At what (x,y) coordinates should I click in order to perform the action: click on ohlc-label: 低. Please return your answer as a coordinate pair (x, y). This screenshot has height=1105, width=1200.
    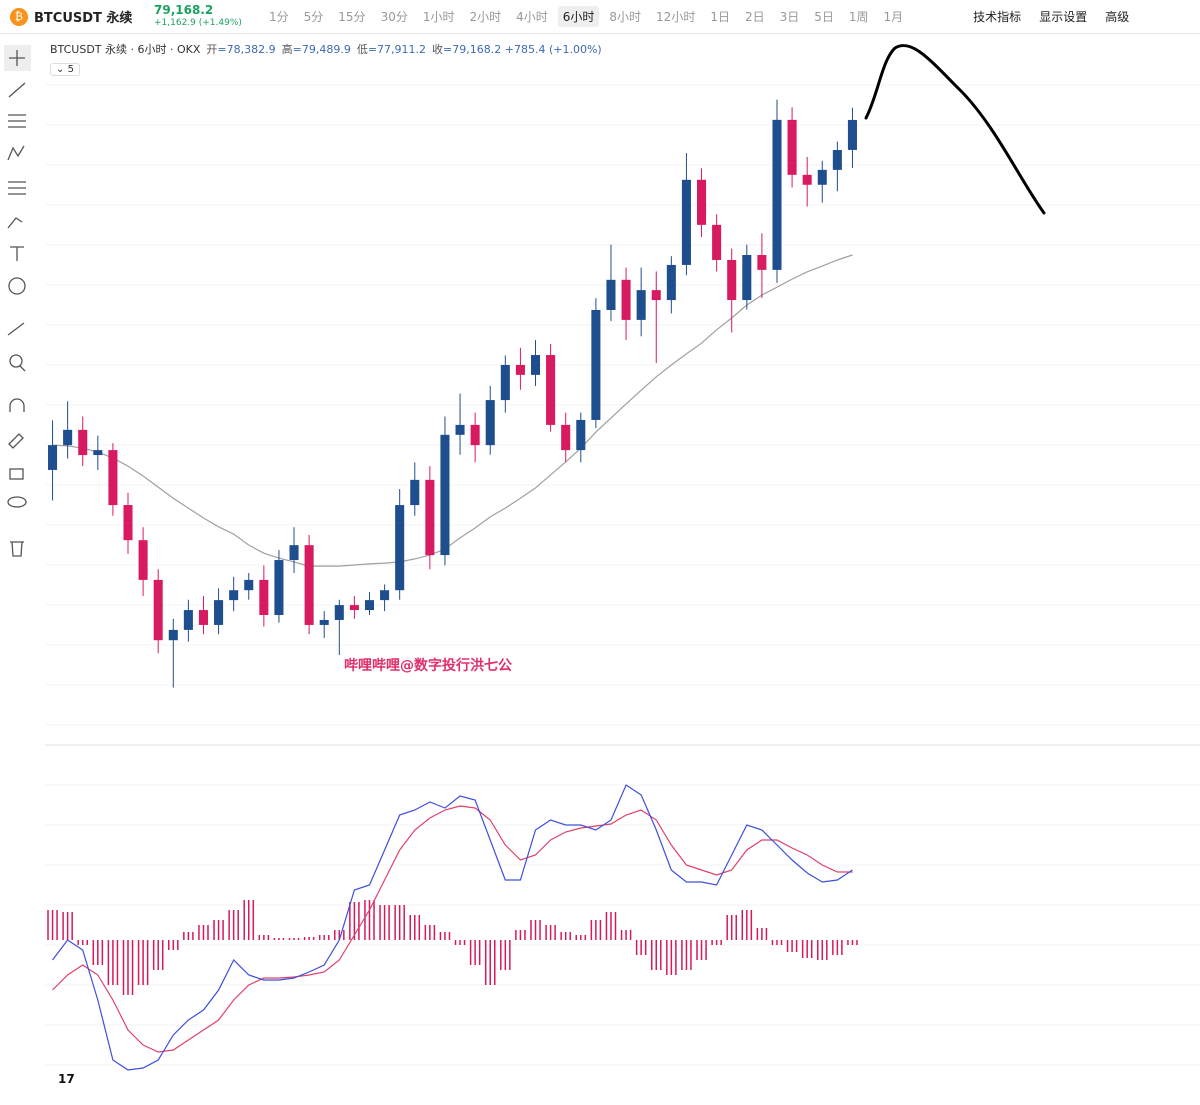
    Looking at the image, I should click on (362, 49).